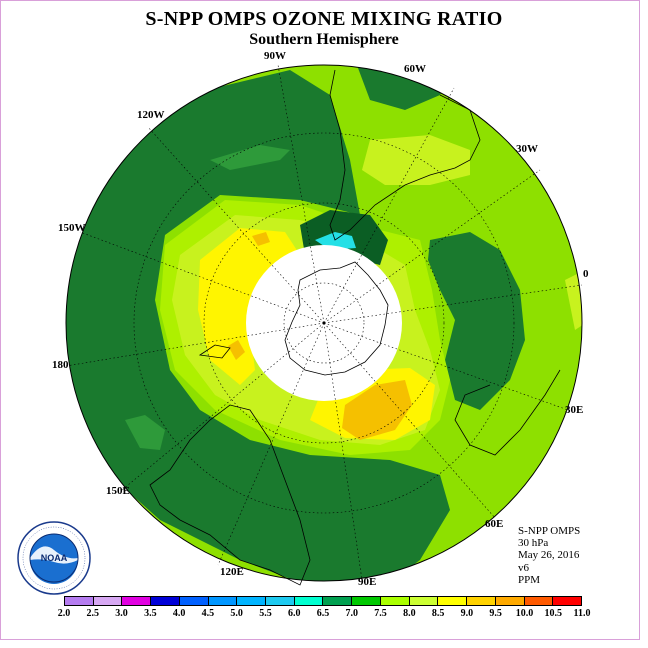 The image size is (648, 648). What do you see at coordinates (72, 228) in the screenshot?
I see `lon-label-150w: 150W` at bounding box center [72, 228].